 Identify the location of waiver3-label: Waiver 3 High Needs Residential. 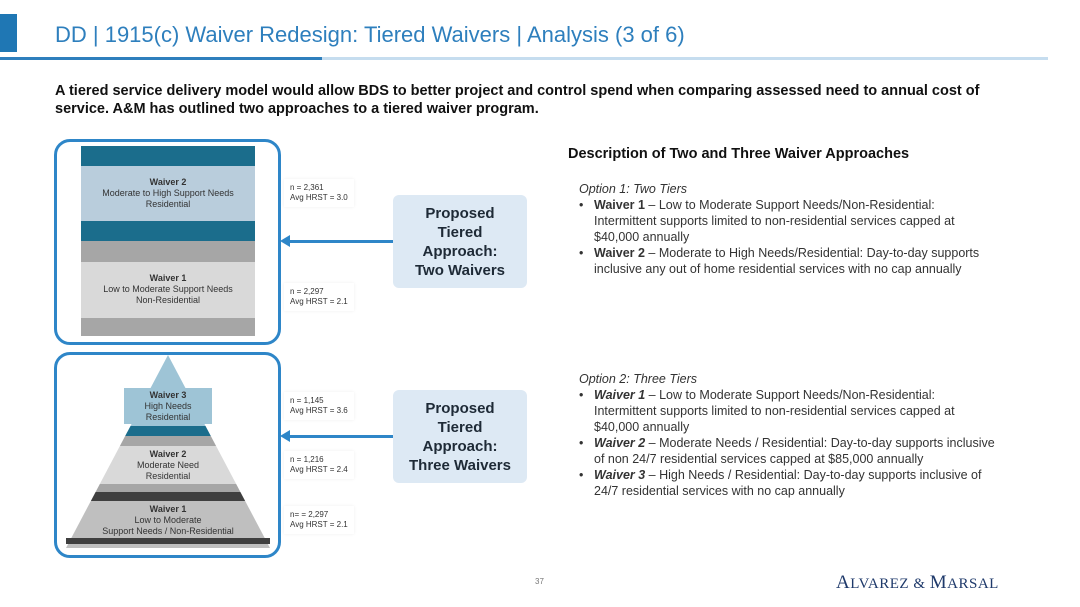
(168, 406).